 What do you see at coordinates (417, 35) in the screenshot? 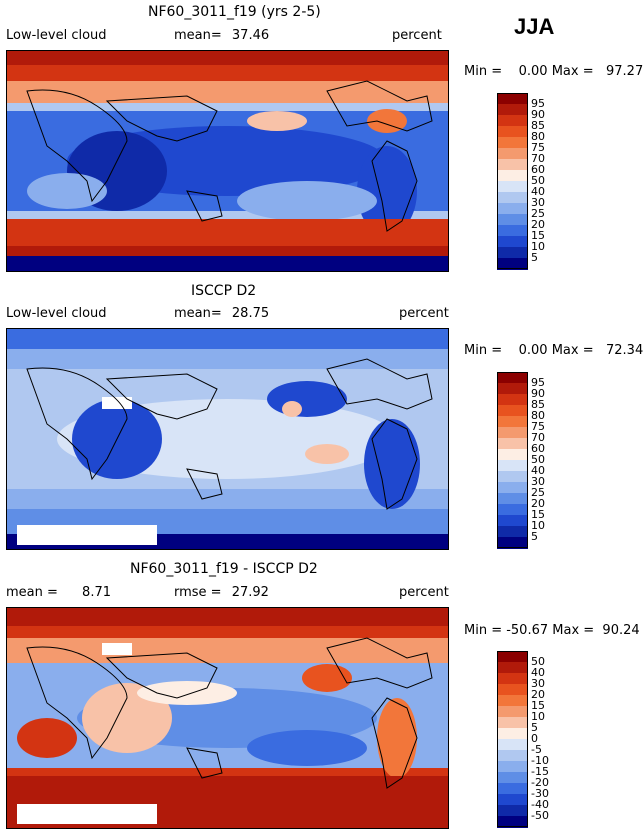
I see `panel-1-units: percent` at bounding box center [417, 35].